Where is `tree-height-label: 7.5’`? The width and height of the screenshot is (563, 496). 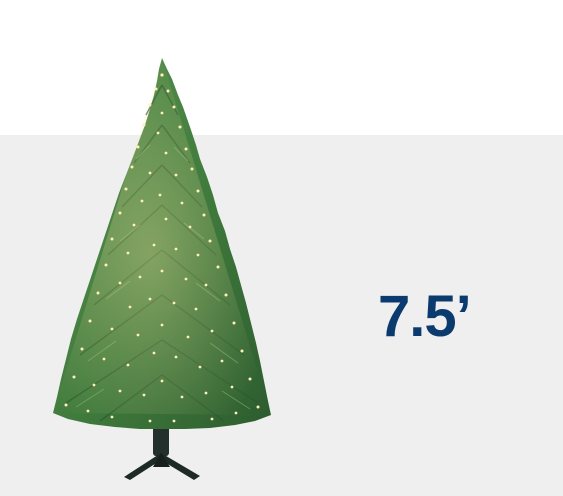
tree-height-label: 7.5’ is located at coordinates (425, 316).